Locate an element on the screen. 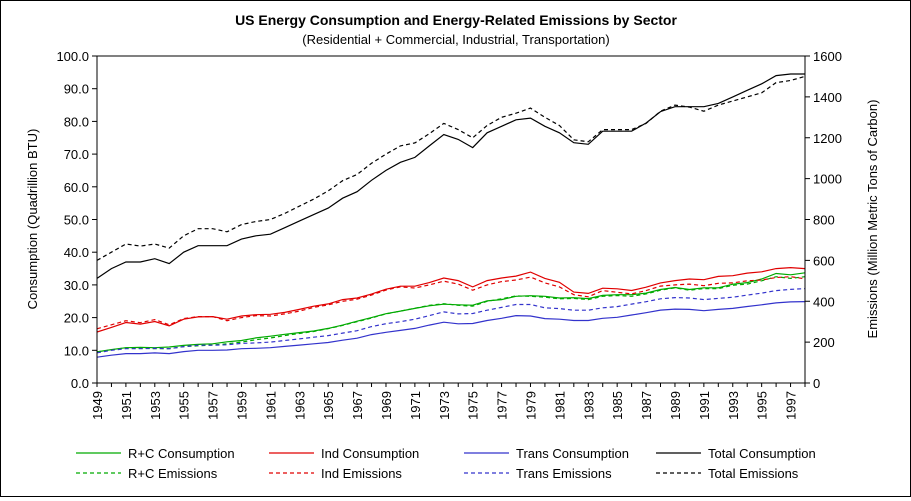 The height and width of the screenshot is (501, 911). legend-label: Ind Consumption is located at coordinates (370, 453).